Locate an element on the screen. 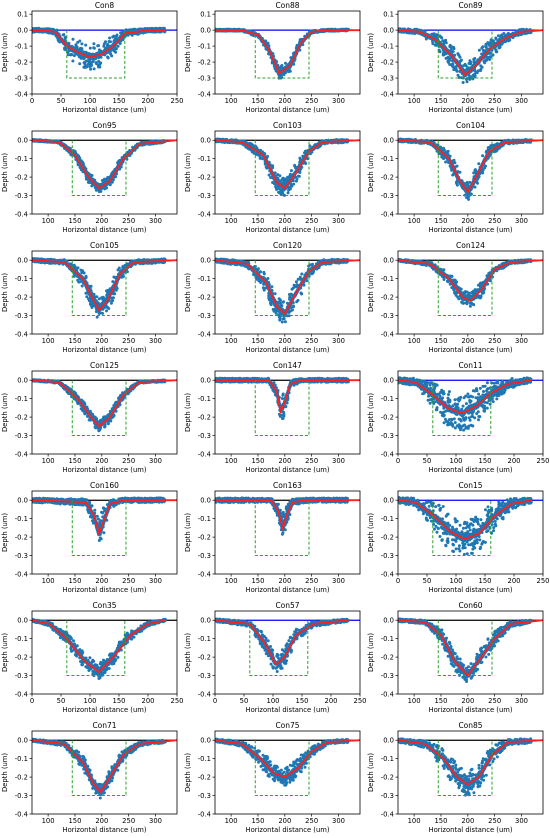 The width and height of the screenshot is (550, 838). panel-title: Con125 is located at coordinates (104, 365).